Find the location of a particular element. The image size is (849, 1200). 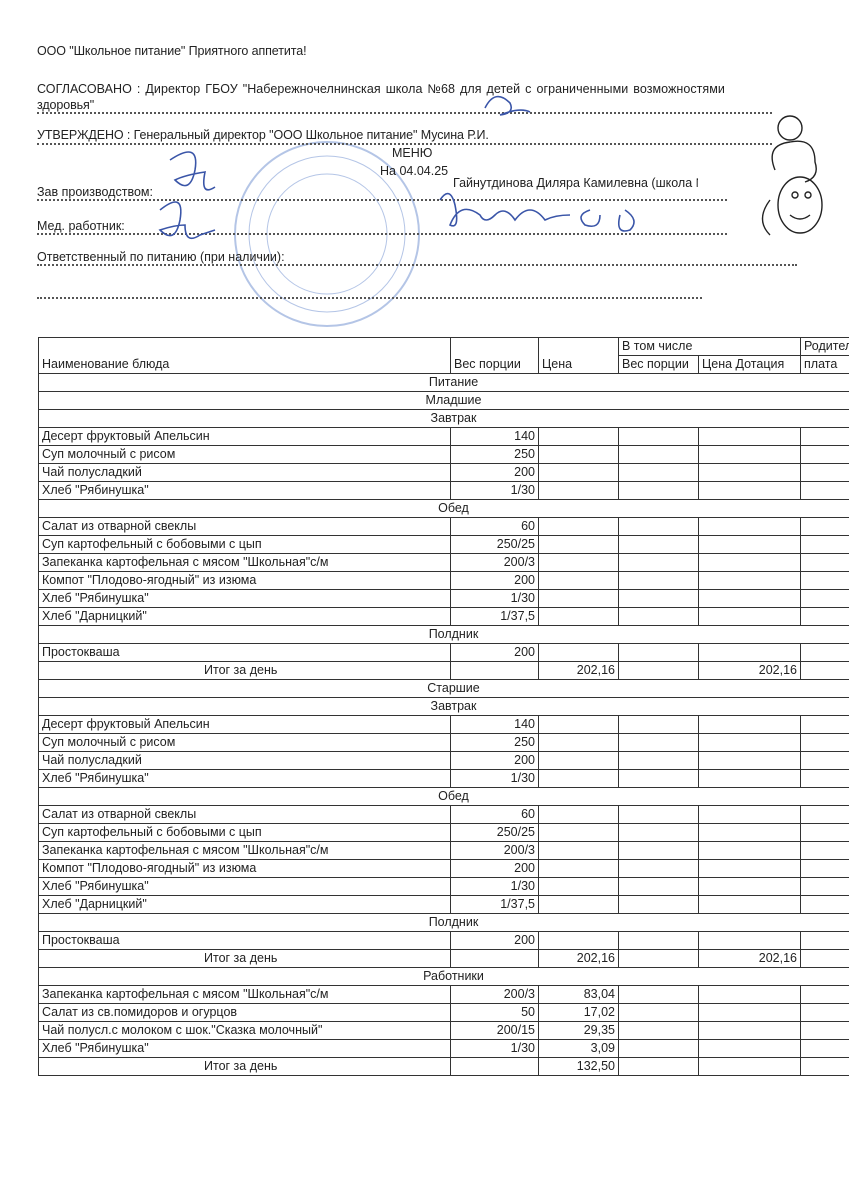

dish-name: Хлеб "Дарницкий" is located at coordinates (244, 904).